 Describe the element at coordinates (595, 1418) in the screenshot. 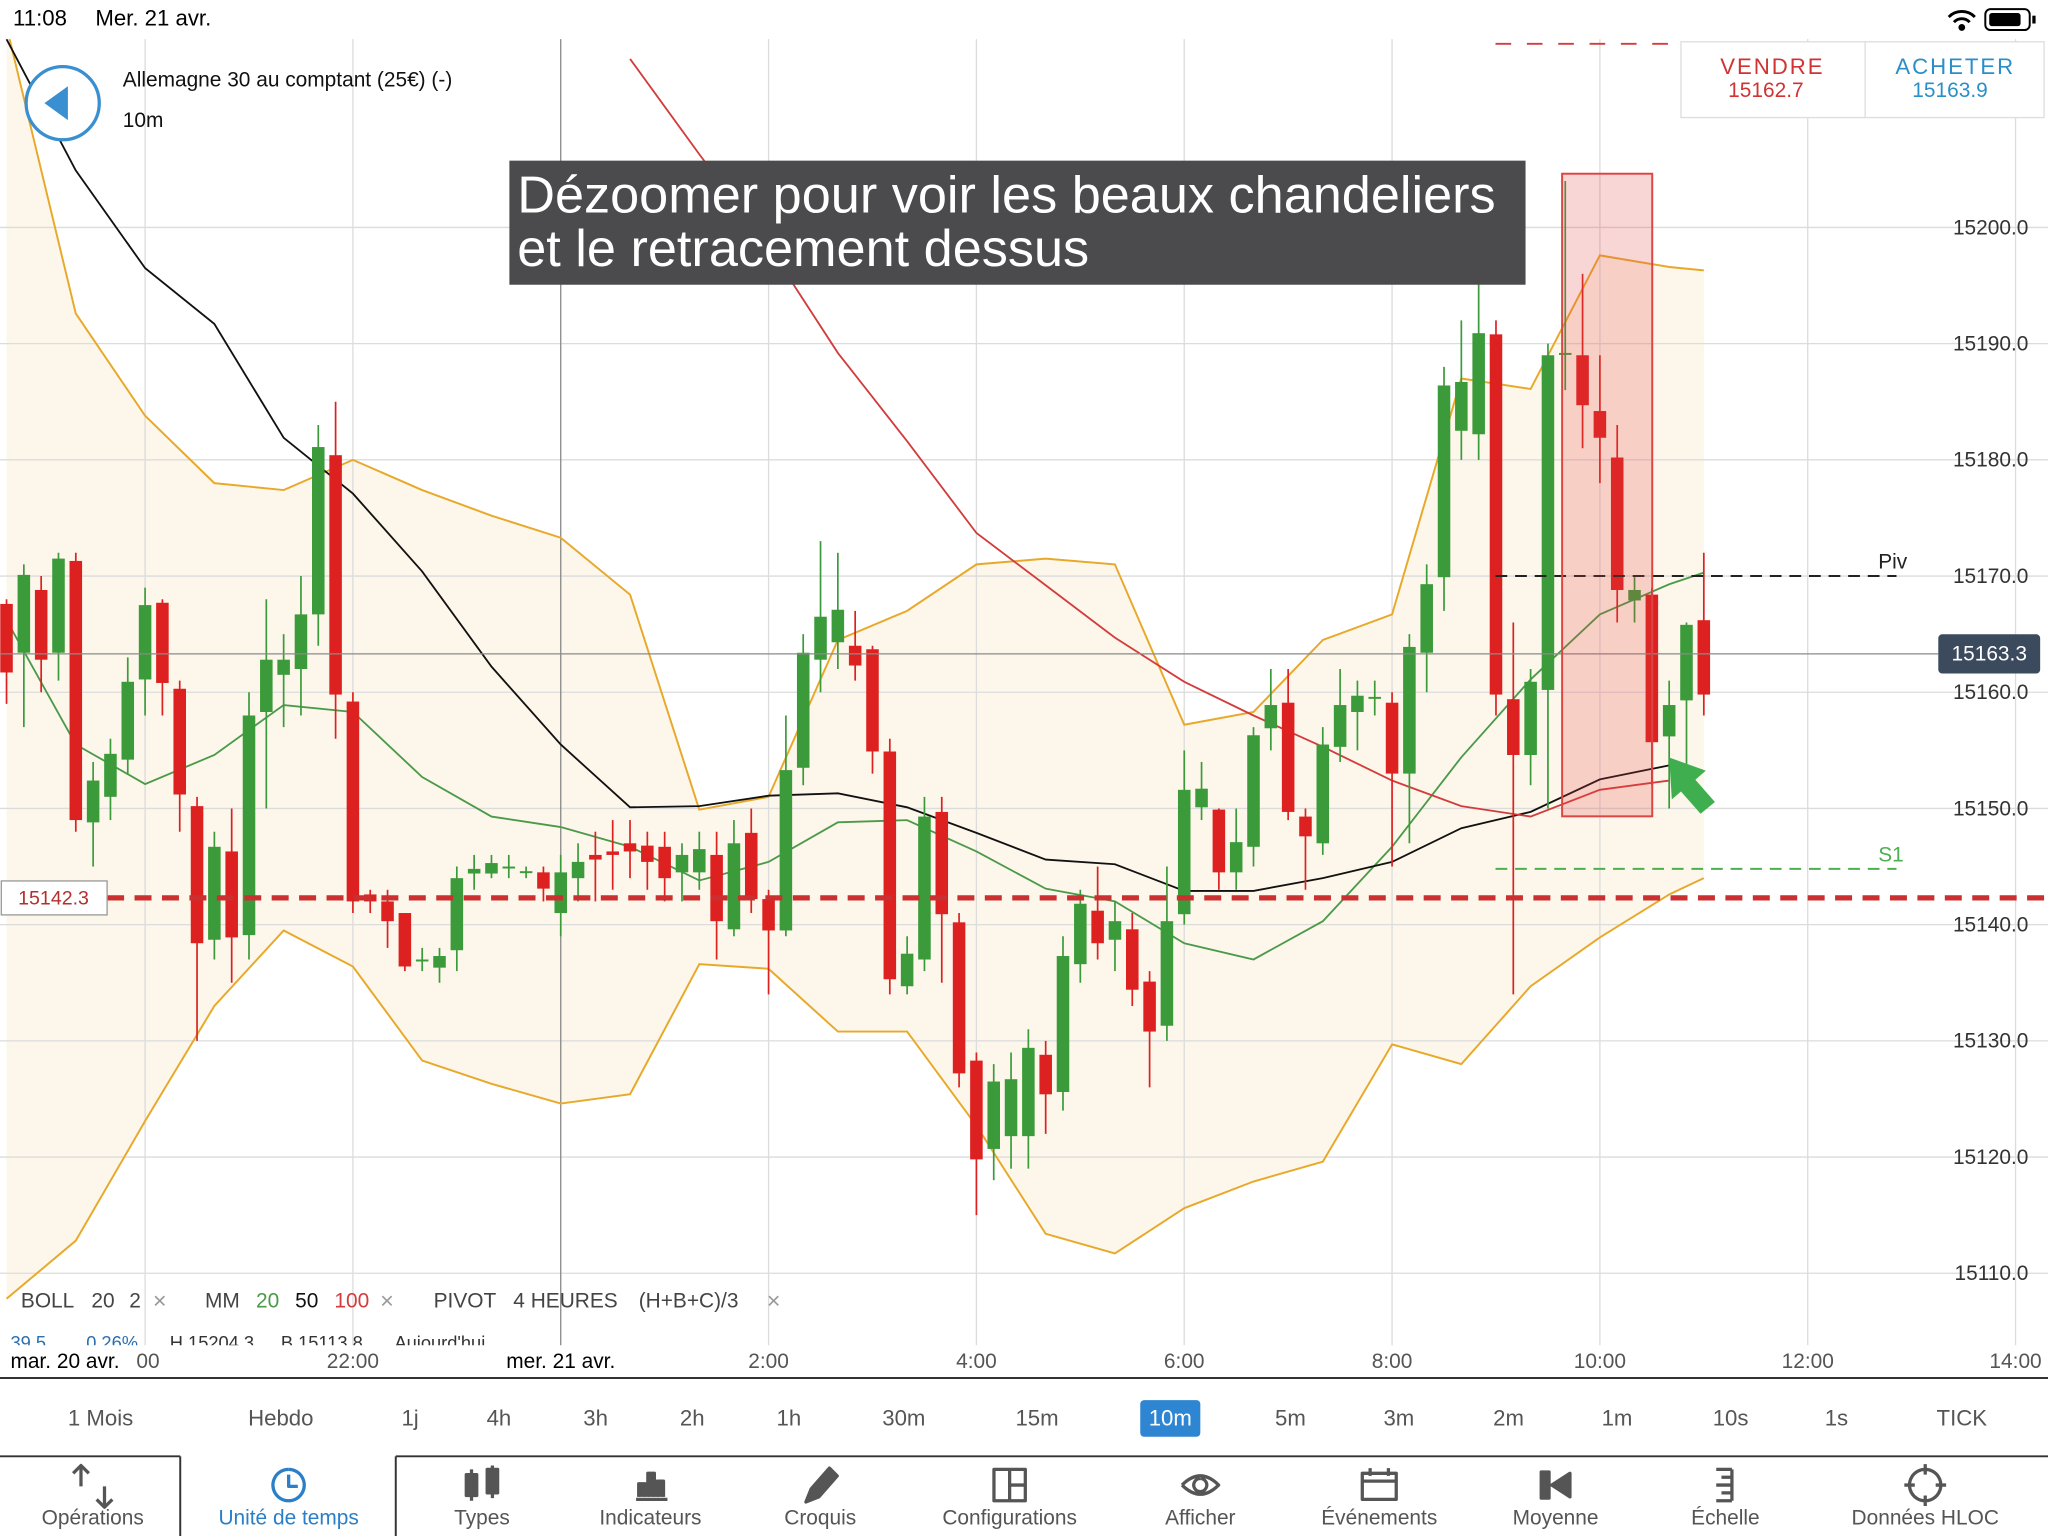

I see `timeframe-button: 3h` at that location.